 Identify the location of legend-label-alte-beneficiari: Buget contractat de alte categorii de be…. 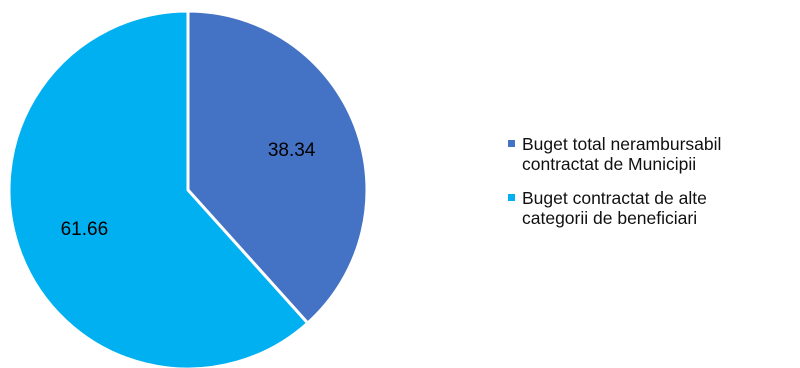
(614, 208).